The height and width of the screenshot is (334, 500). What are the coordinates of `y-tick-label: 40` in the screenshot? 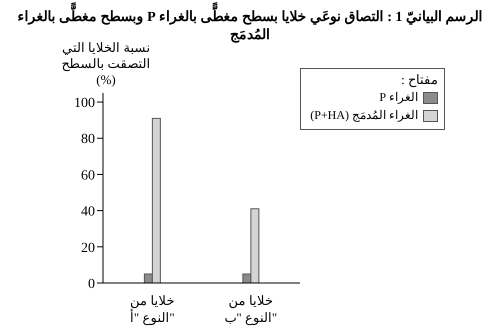 It's located at (88, 212).